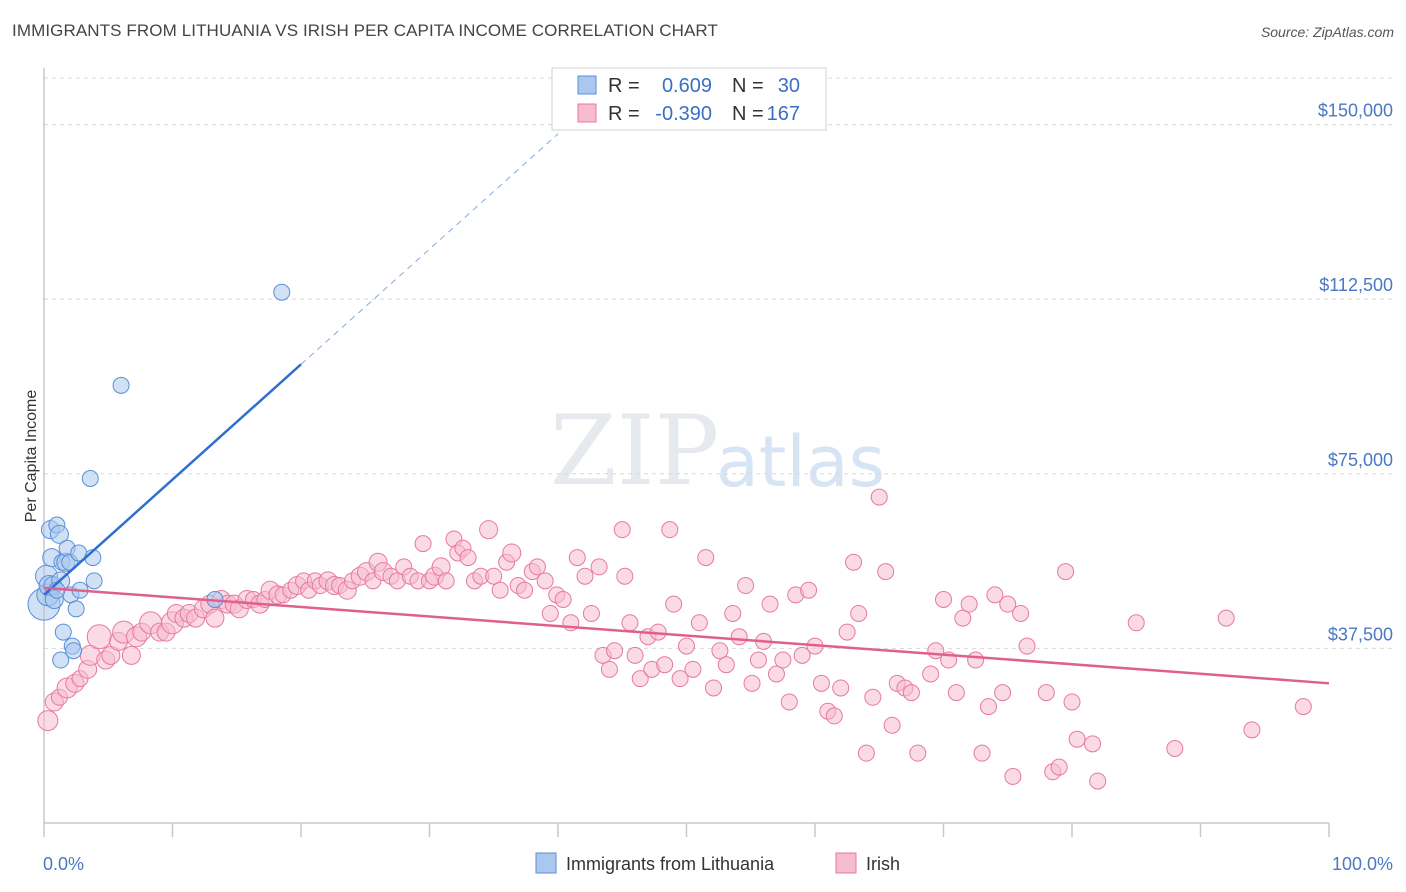 This screenshot has height=892, width=1406. Describe the element at coordinates (1362, 864) in the screenshot. I see `x-tick-label-max: 100.0%` at that location.